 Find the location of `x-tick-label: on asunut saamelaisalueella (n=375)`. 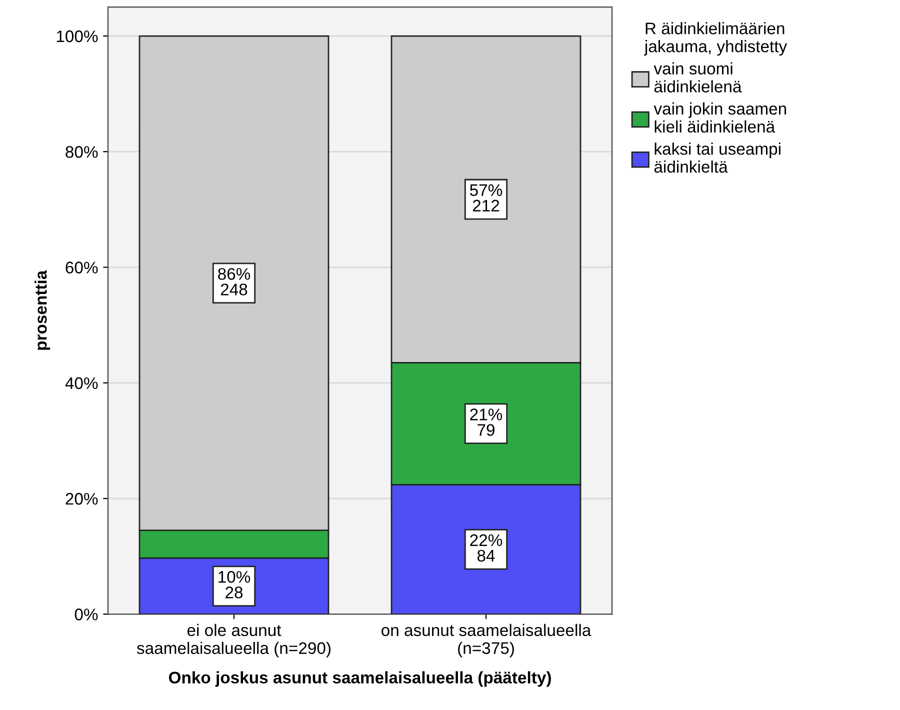

x-tick-label: on asunut saamelaisalueella (n=375) is located at coordinates (487, 641).